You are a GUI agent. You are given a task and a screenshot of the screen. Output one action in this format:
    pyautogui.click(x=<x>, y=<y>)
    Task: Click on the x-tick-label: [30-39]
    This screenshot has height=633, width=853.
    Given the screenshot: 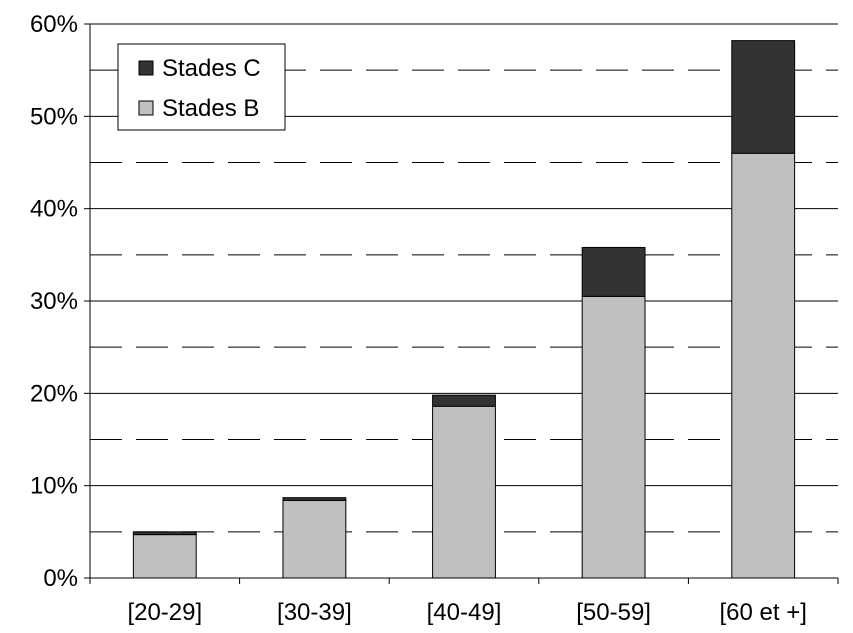 What is the action you would take?
    pyautogui.click(x=314, y=612)
    